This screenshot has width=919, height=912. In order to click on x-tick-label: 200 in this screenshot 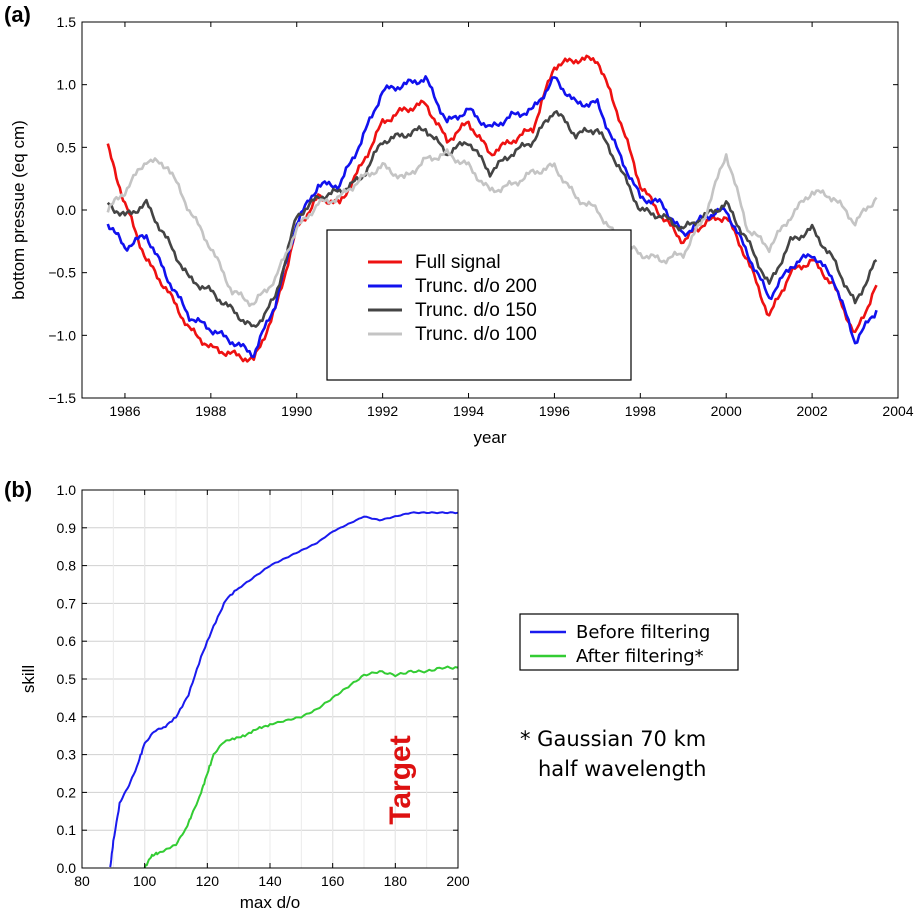, I will do `click(458, 881)`.